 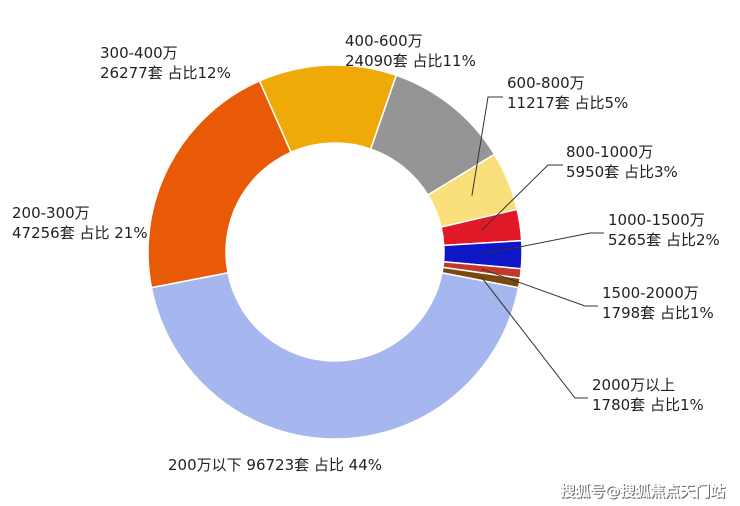 What do you see at coordinates (80, 233) in the screenshot?
I see `slice-label-2-line2: 47256套 占比 21%` at bounding box center [80, 233].